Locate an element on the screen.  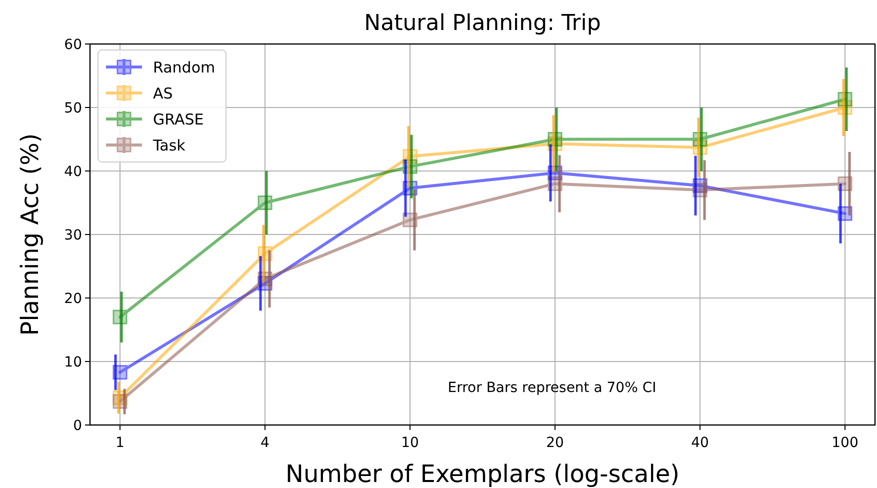
y-tick-label: 0 is located at coordinates (77, 426).